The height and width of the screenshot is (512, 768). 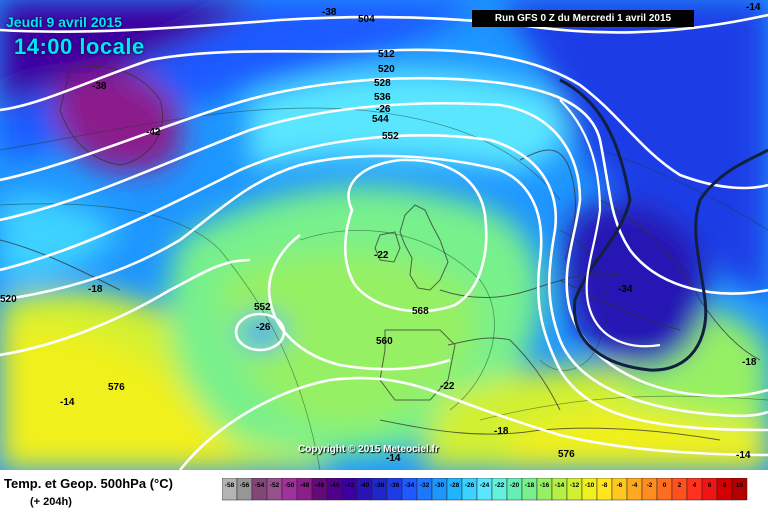 I want to click on scale-tick-label: -18, so click(x=530, y=485).